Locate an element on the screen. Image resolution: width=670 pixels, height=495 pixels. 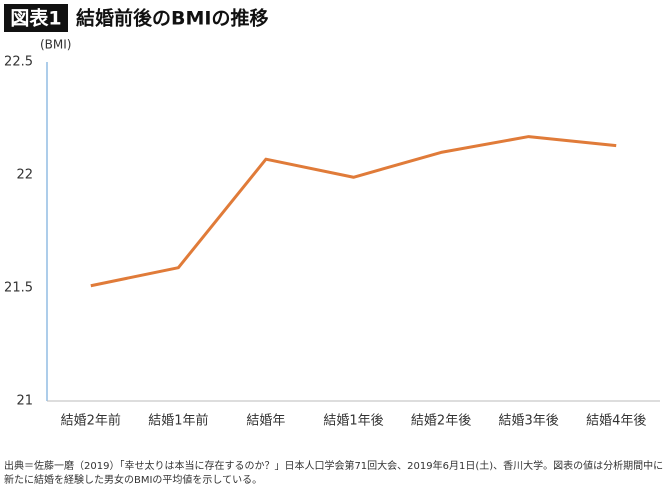
x-tick-label: 結婚1年後 is located at coordinates (353, 421).